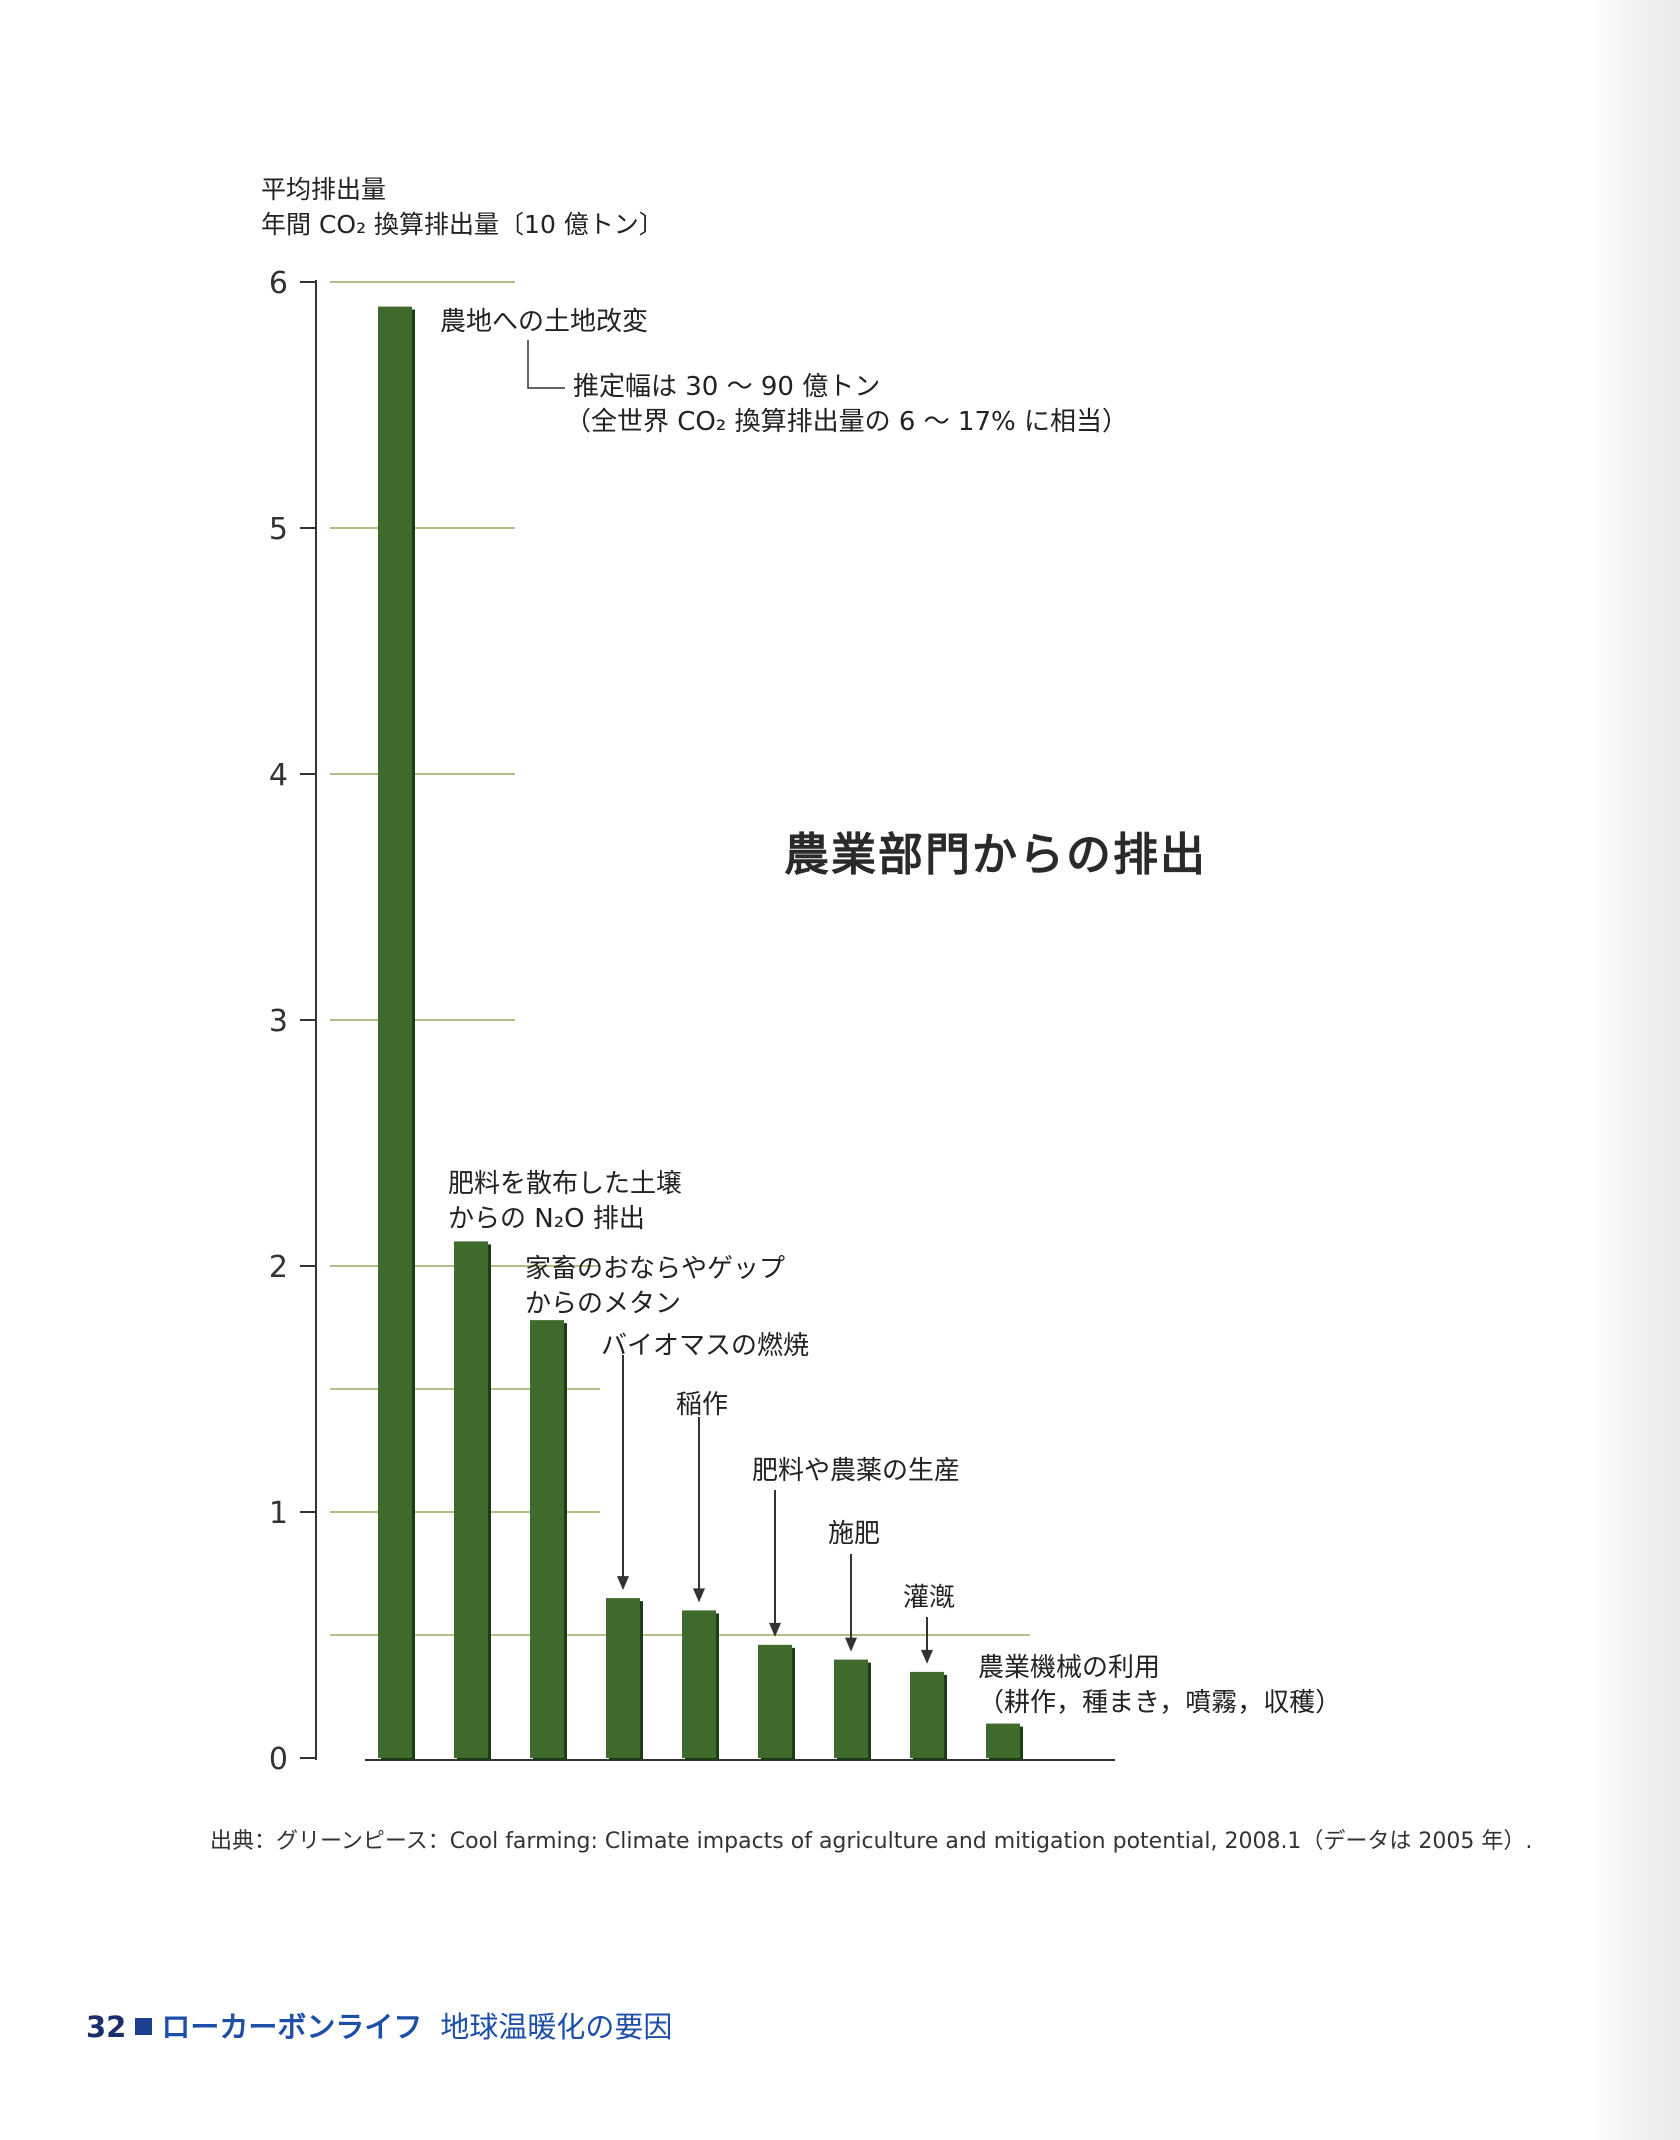 This screenshot has height=2140, width=1680. I want to click on y-tick-label: 6, so click(278, 283).